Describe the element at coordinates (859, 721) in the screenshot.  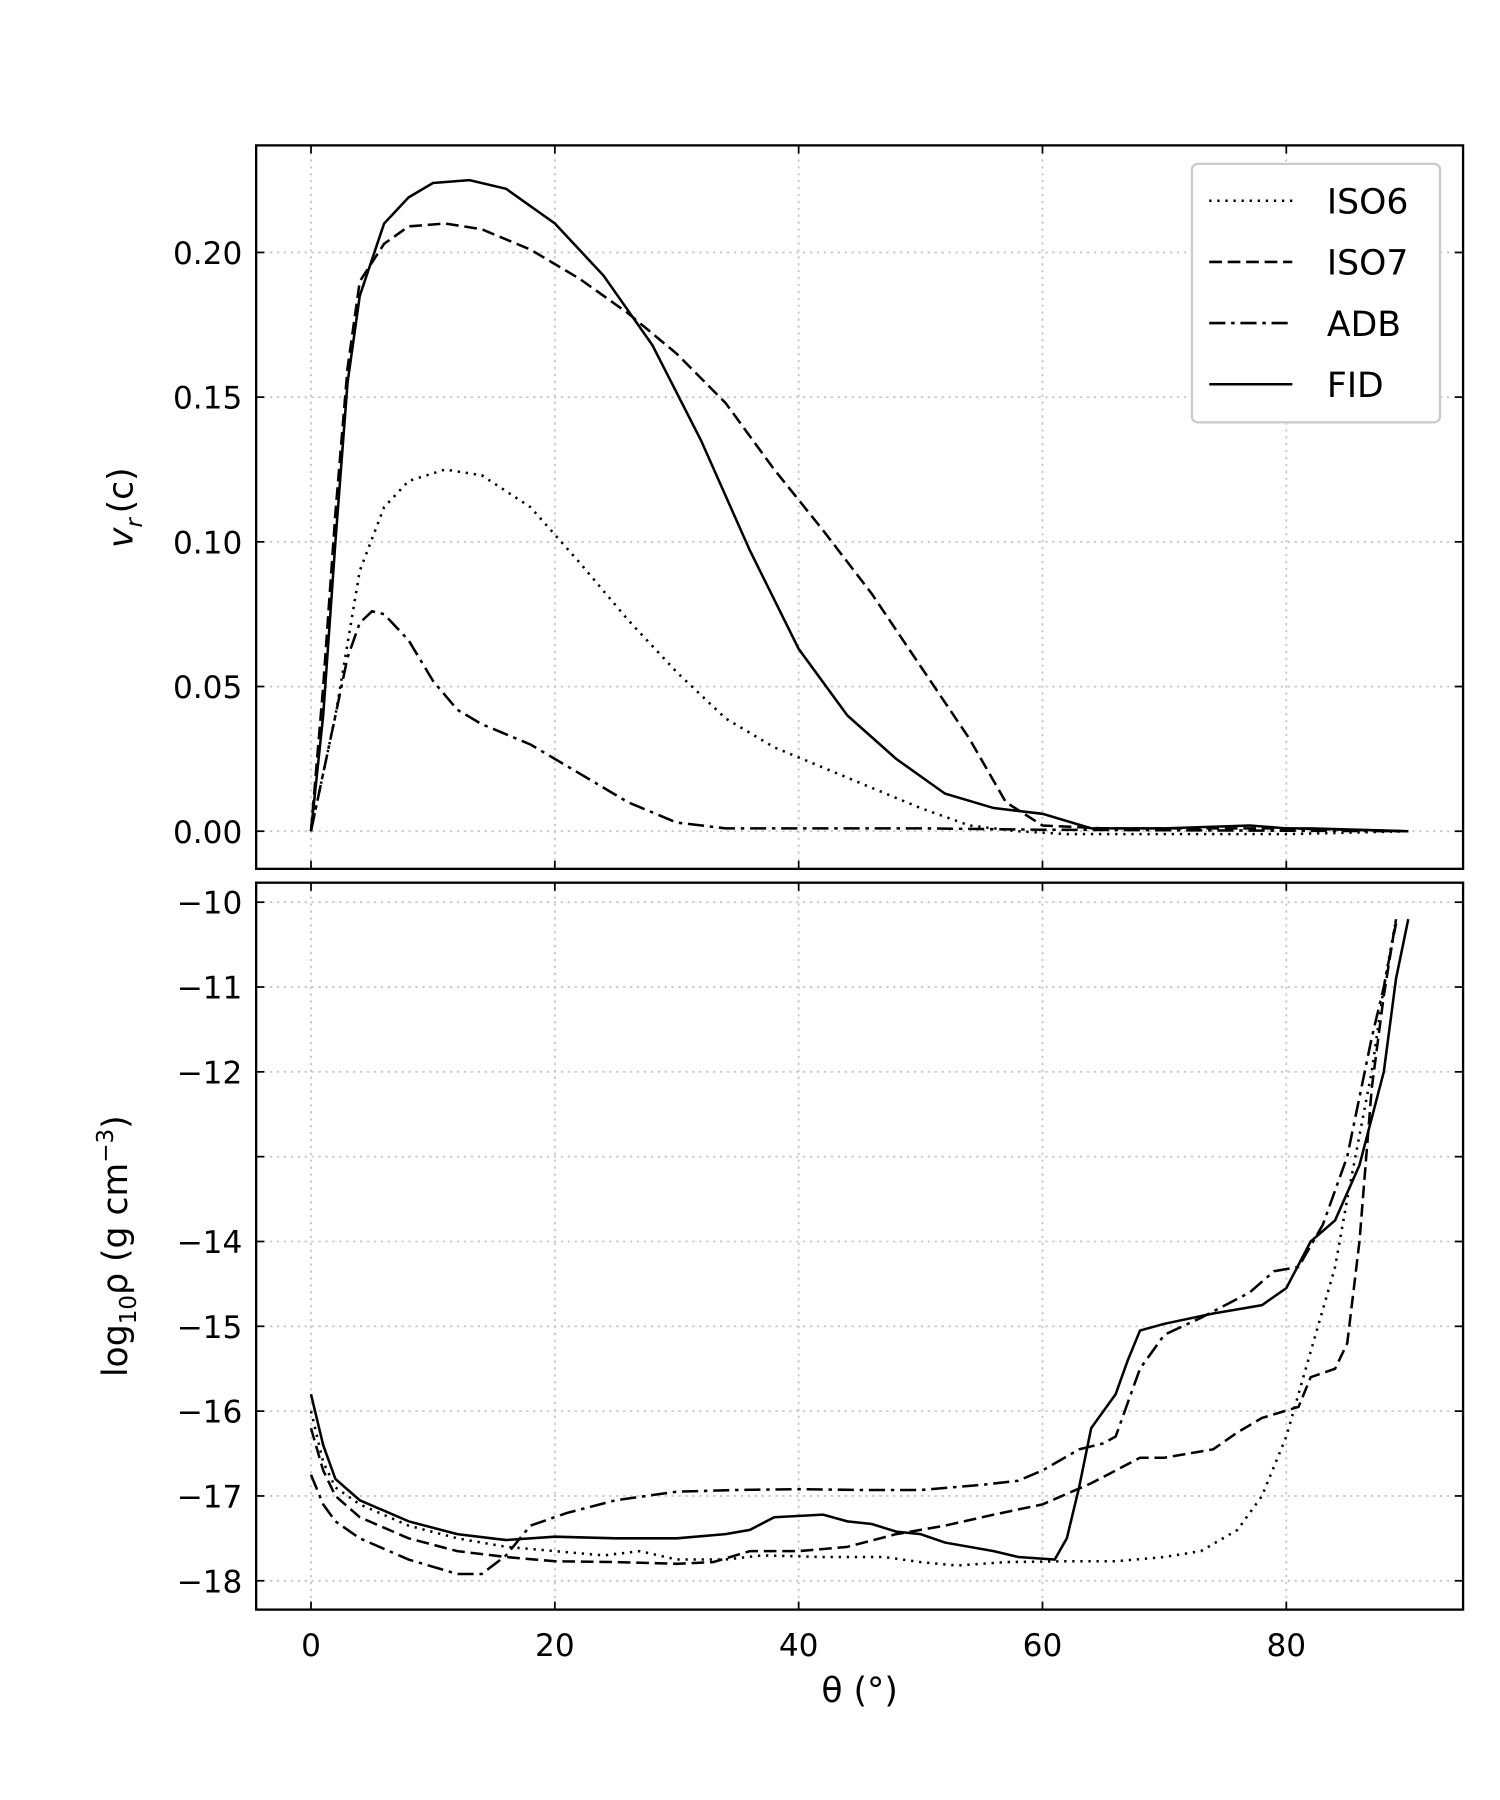
I see `series-line-adb` at that location.